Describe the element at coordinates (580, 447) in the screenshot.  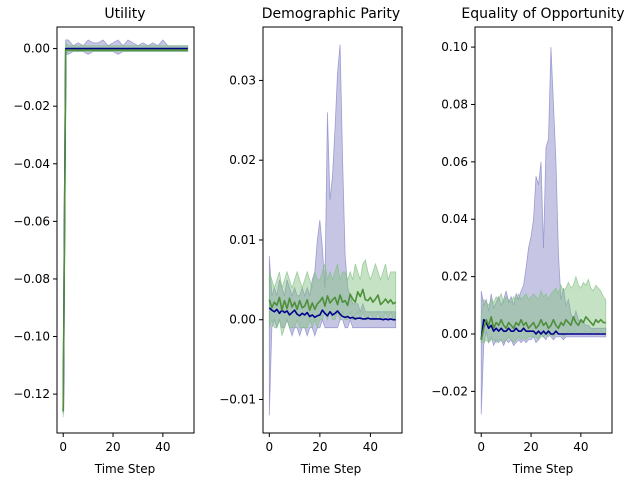
I see `equality-of-opportunity-x-tick-label: 40` at that location.